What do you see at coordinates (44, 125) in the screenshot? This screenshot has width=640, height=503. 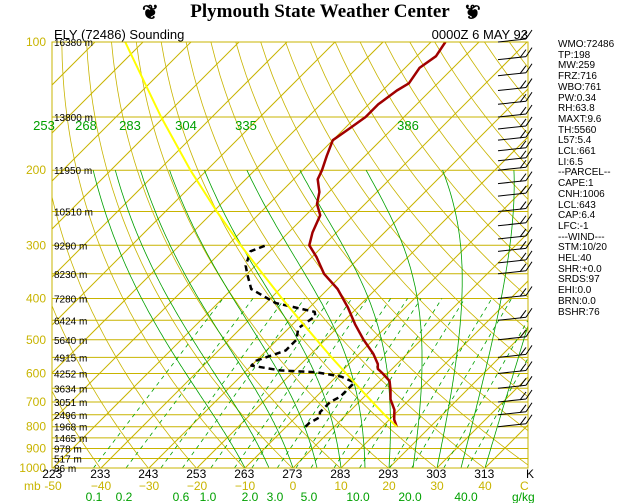 I see `theta-label: 253` at bounding box center [44, 125].